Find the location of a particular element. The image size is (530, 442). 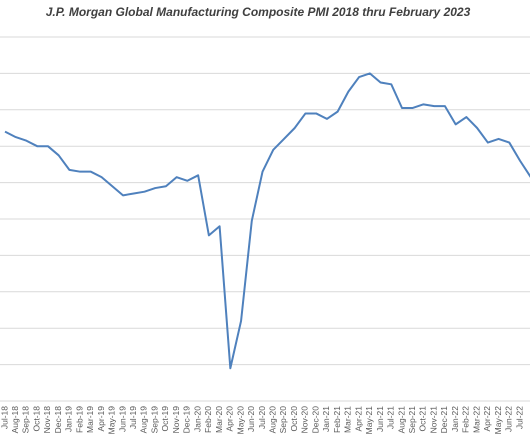

x-tick-label: May-19 is located at coordinates (112, 420).